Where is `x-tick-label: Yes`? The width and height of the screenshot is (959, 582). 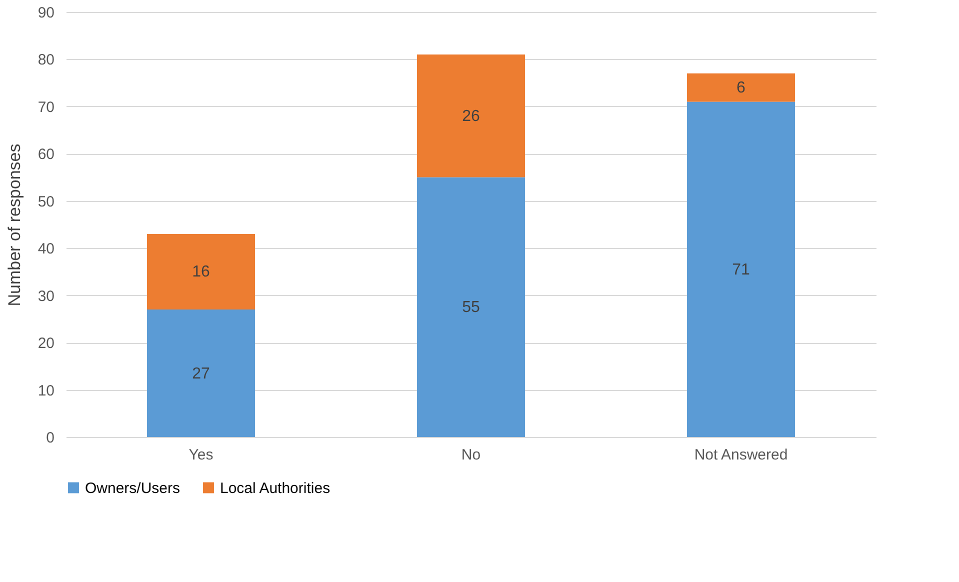
x-tick-label: Yes is located at coordinates (201, 455).